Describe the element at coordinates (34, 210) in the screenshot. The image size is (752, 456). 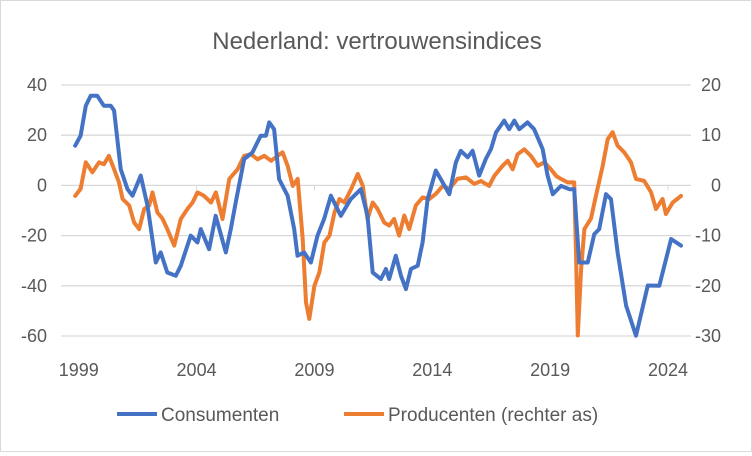
I see `left-axis-labels: 40 20 0 -20 -40 -60` at that location.